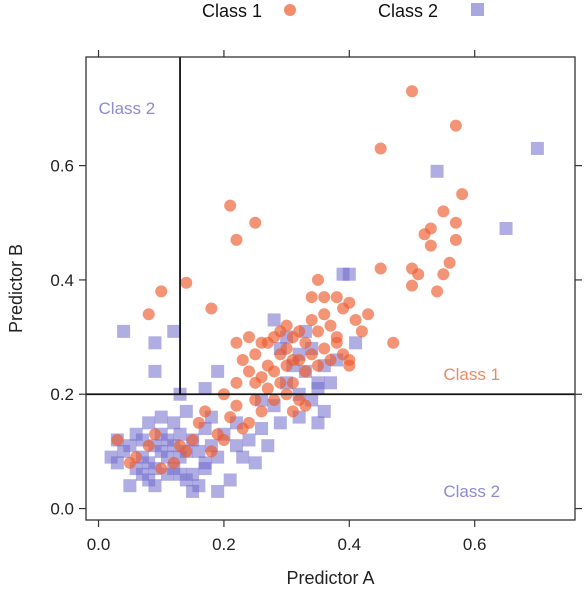  What do you see at coordinates (343, 11) in the screenshot?
I see `legend: Class 1 Class 2` at bounding box center [343, 11].